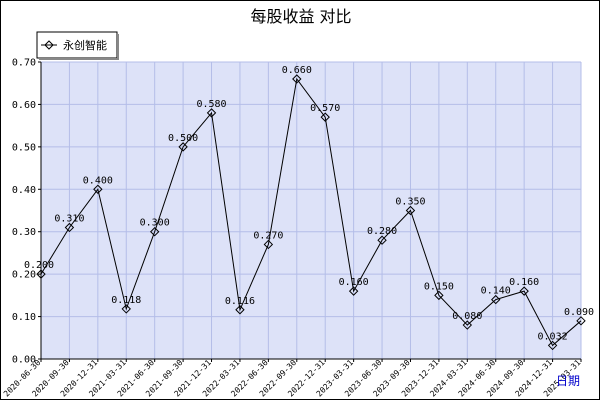 The image size is (600, 401). What do you see at coordinates (268, 235) in the screenshot?
I see `data-value-label: 0.270` at bounding box center [268, 235].